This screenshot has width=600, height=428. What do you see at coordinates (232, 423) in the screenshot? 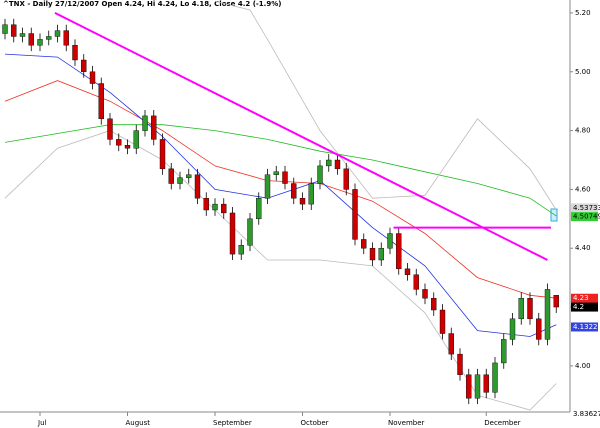
I see `x-tick-label: September` at bounding box center [232, 423].